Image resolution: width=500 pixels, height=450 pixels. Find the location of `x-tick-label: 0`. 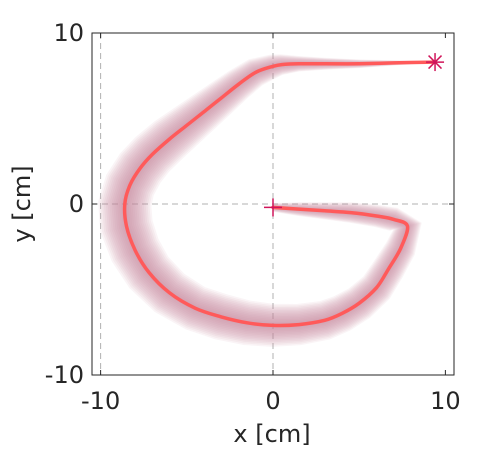

x-tick-label: 0 is located at coordinates (272, 401).